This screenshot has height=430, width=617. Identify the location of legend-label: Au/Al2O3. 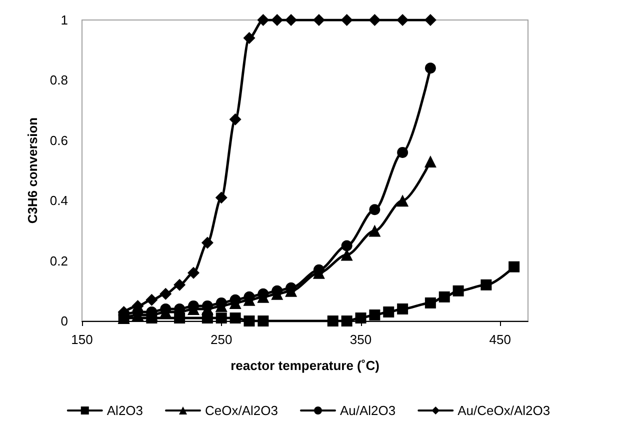
(368, 410).